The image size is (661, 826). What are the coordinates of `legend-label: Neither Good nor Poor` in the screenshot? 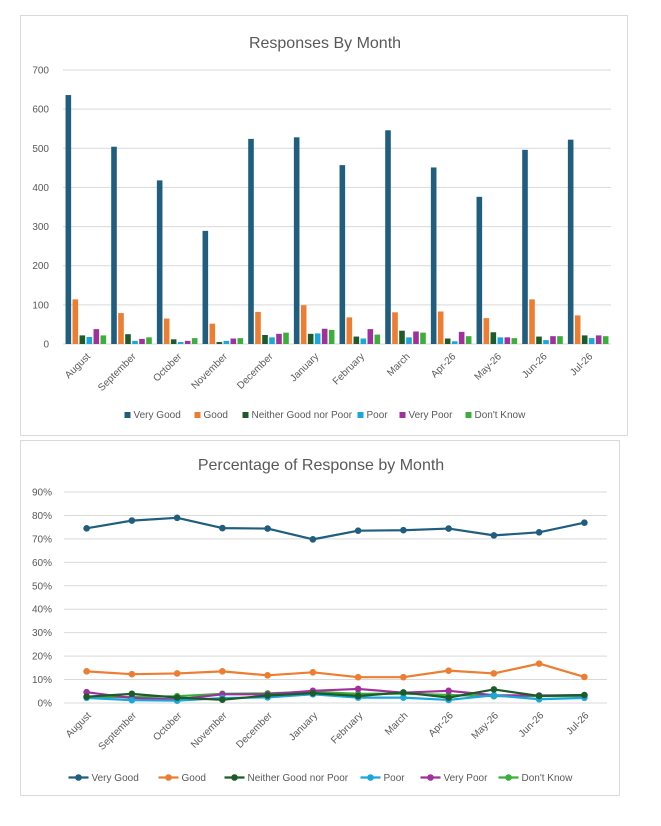 It's located at (298, 778).